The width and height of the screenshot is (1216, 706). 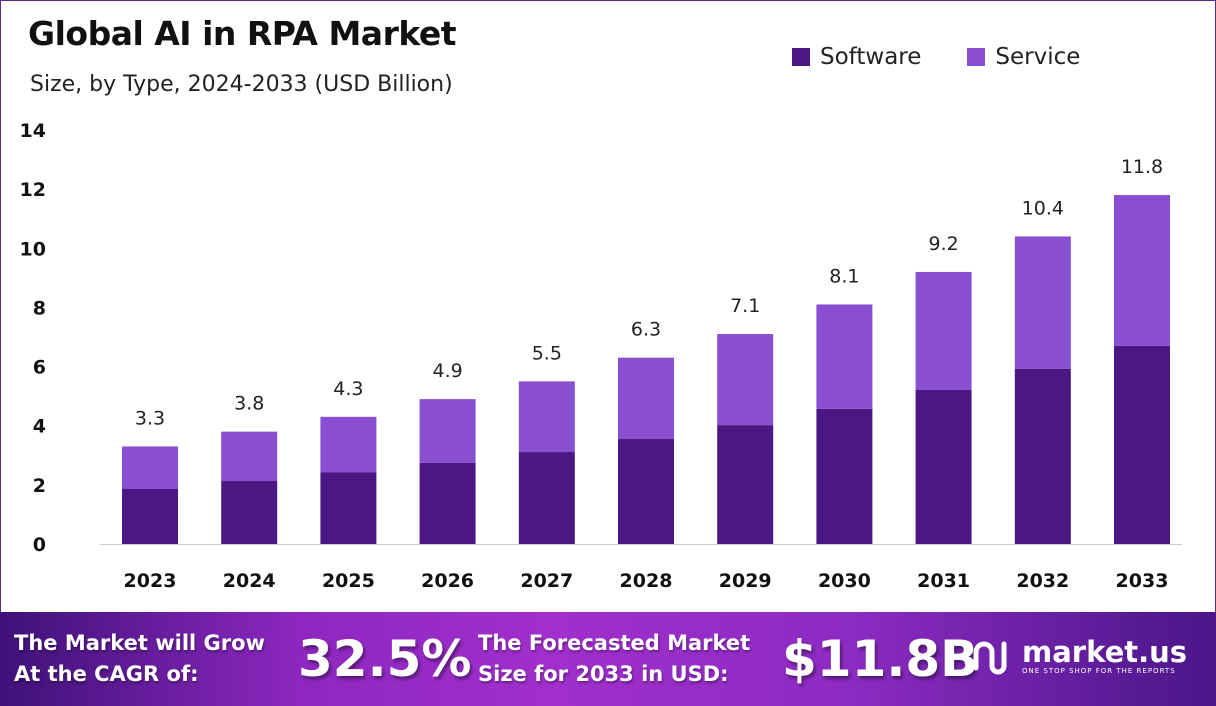 What do you see at coordinates (249, 581) in the screenshot?
I see `x-tick-label: 2024` at bounding box center [249, 581].